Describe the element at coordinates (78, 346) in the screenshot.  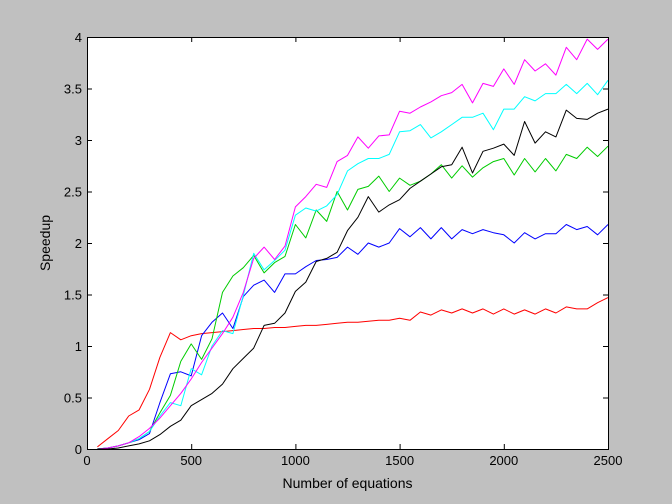
I see `y-tick-label: 1` at that location.